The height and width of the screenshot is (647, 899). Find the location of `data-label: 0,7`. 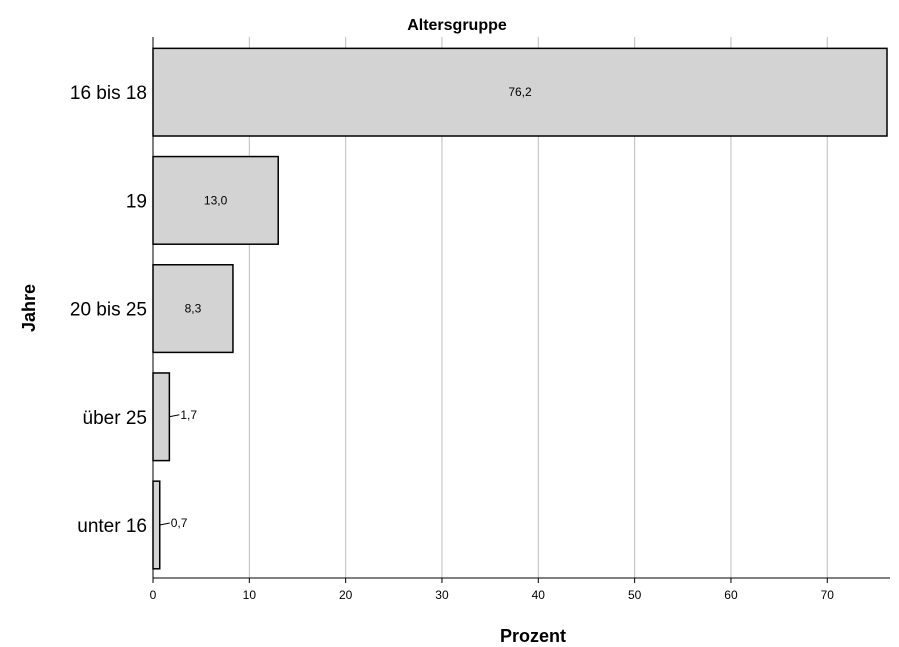

data-label: 0,7 is located at coordinates (179, 523).